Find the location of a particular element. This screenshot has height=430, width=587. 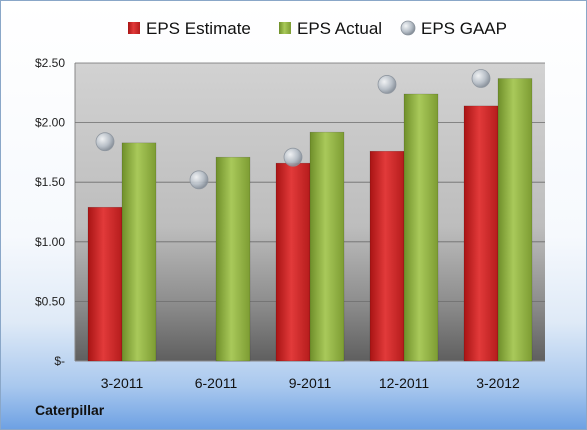

legend: EPS Estimate EPS Actual EPS GAAP is located at coordinates (317, 28).